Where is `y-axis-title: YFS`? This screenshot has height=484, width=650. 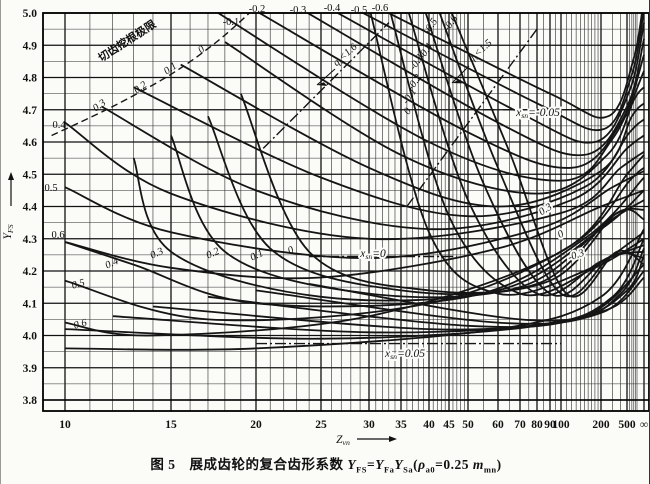
y-axis-title: YFS is located at coordinates (8, 231).